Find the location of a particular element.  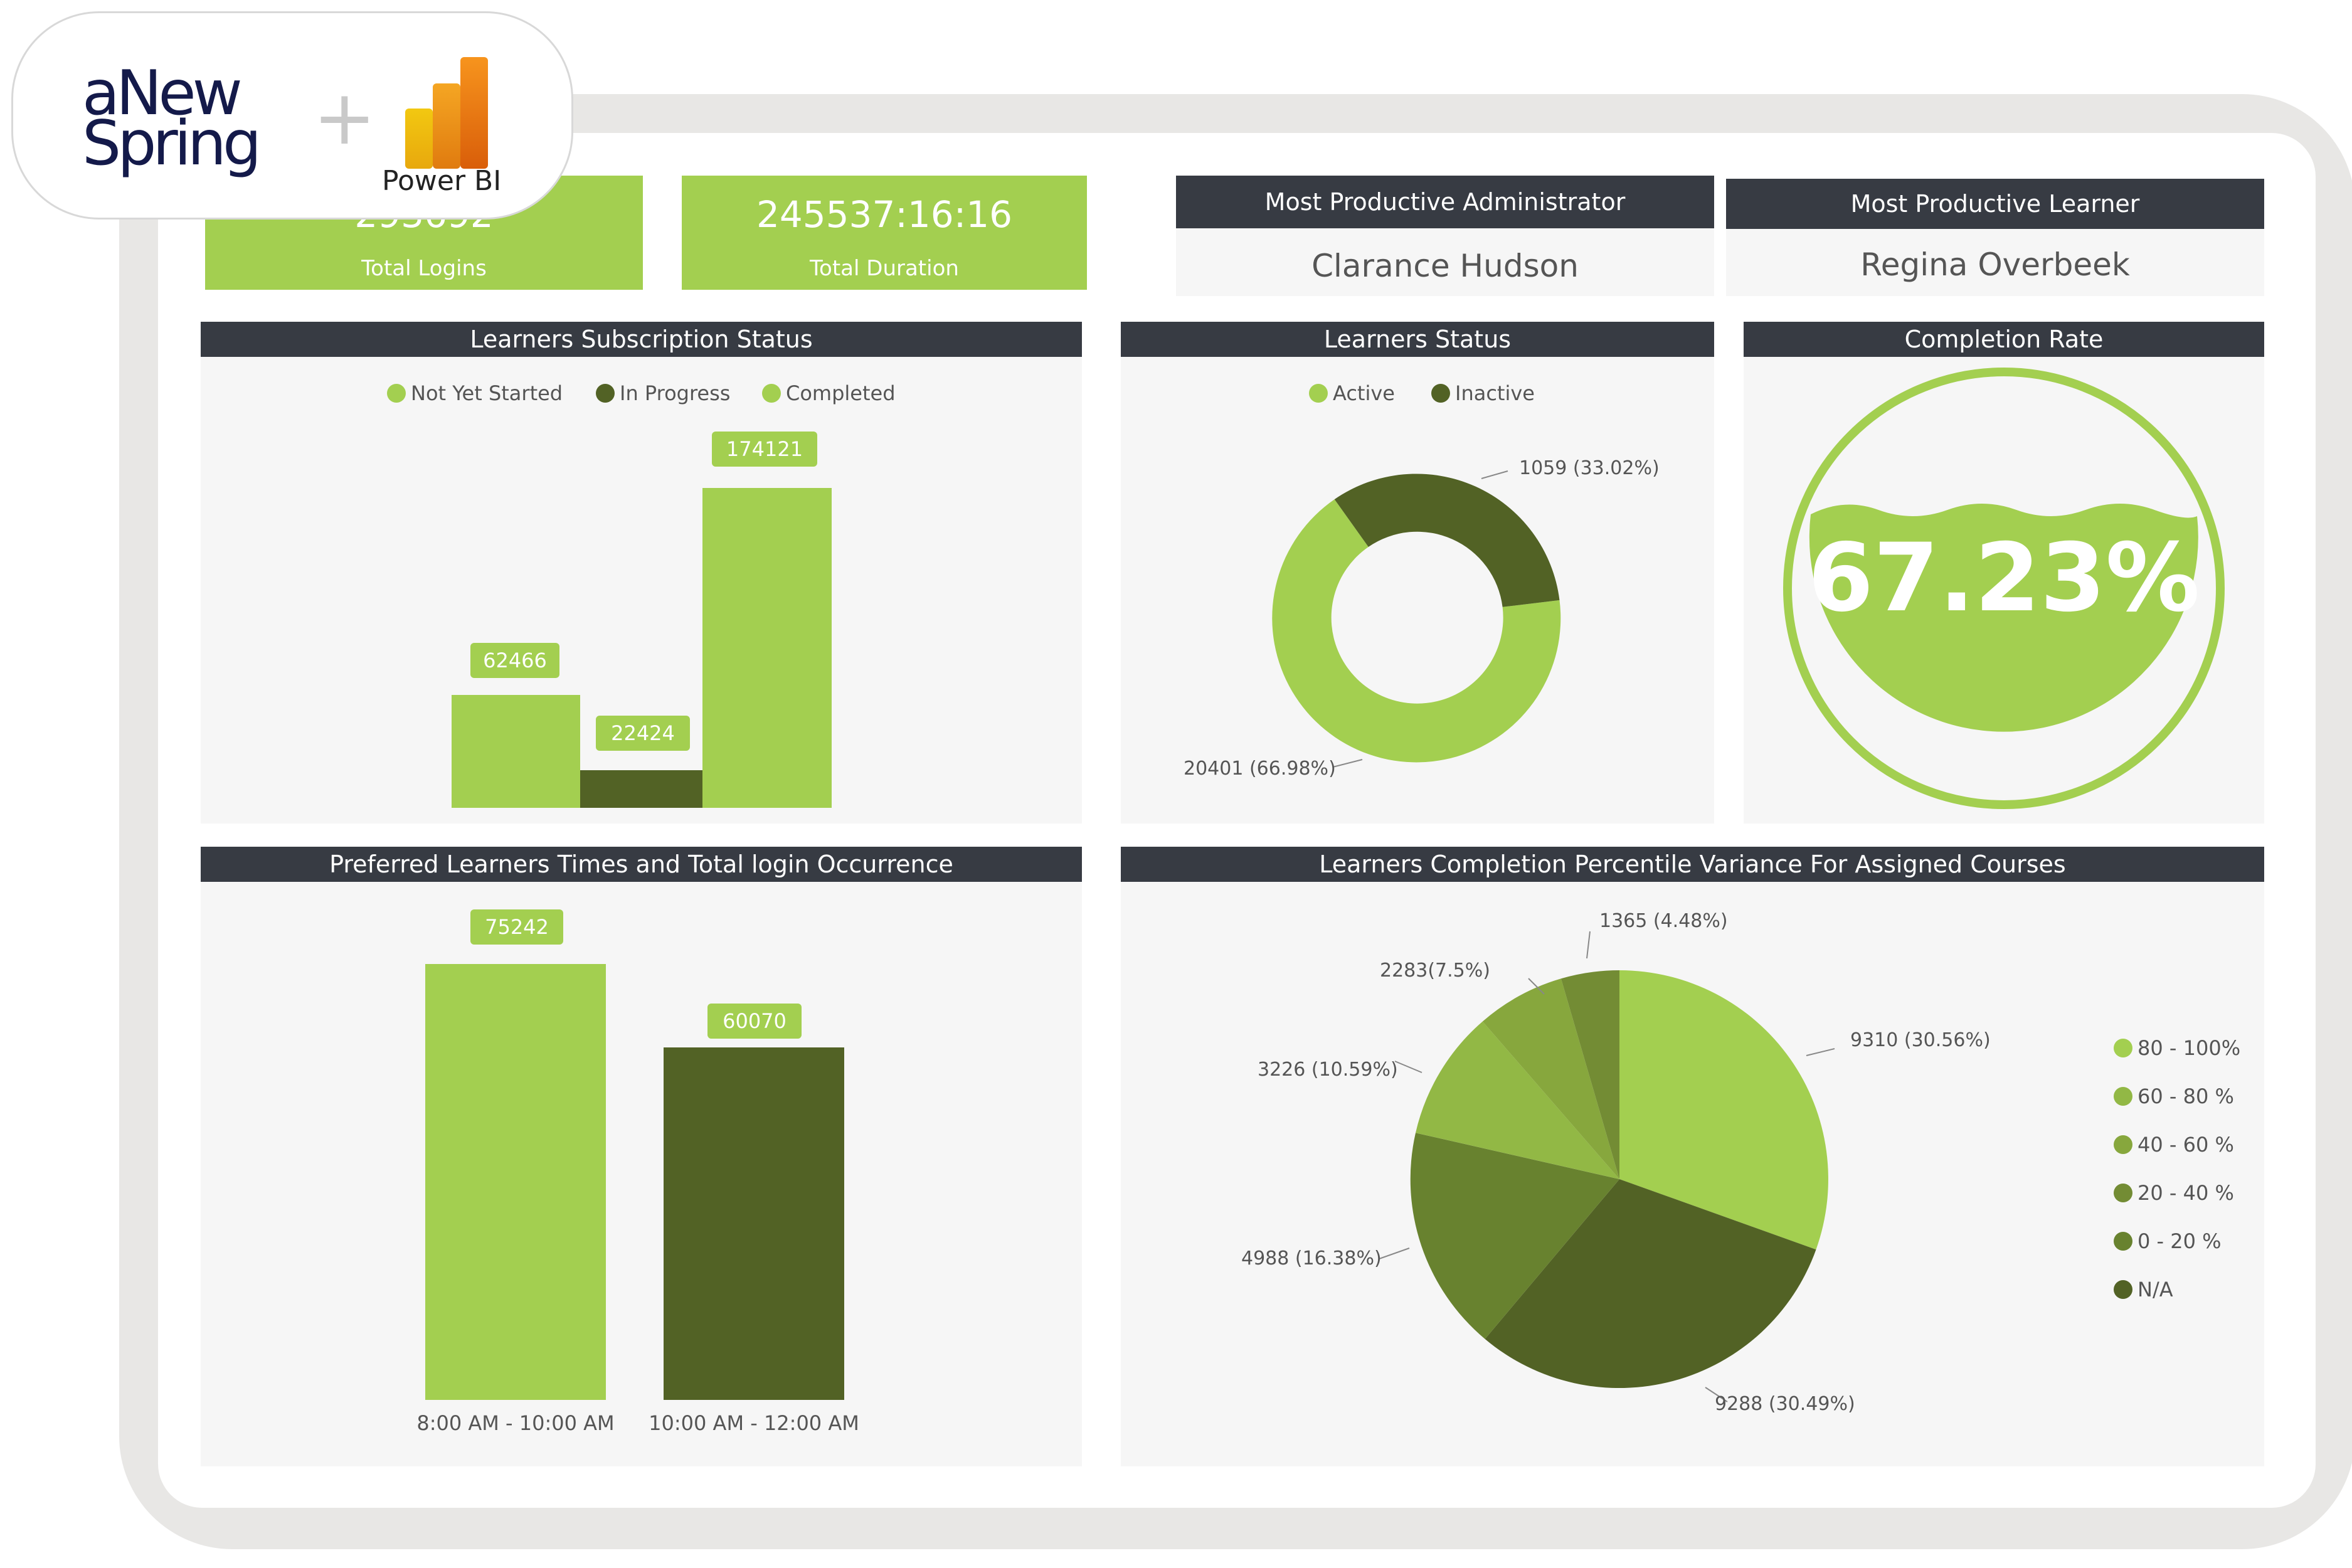

logo-badge: aNew Spring + Power BI is located at coordinates (292, 115).